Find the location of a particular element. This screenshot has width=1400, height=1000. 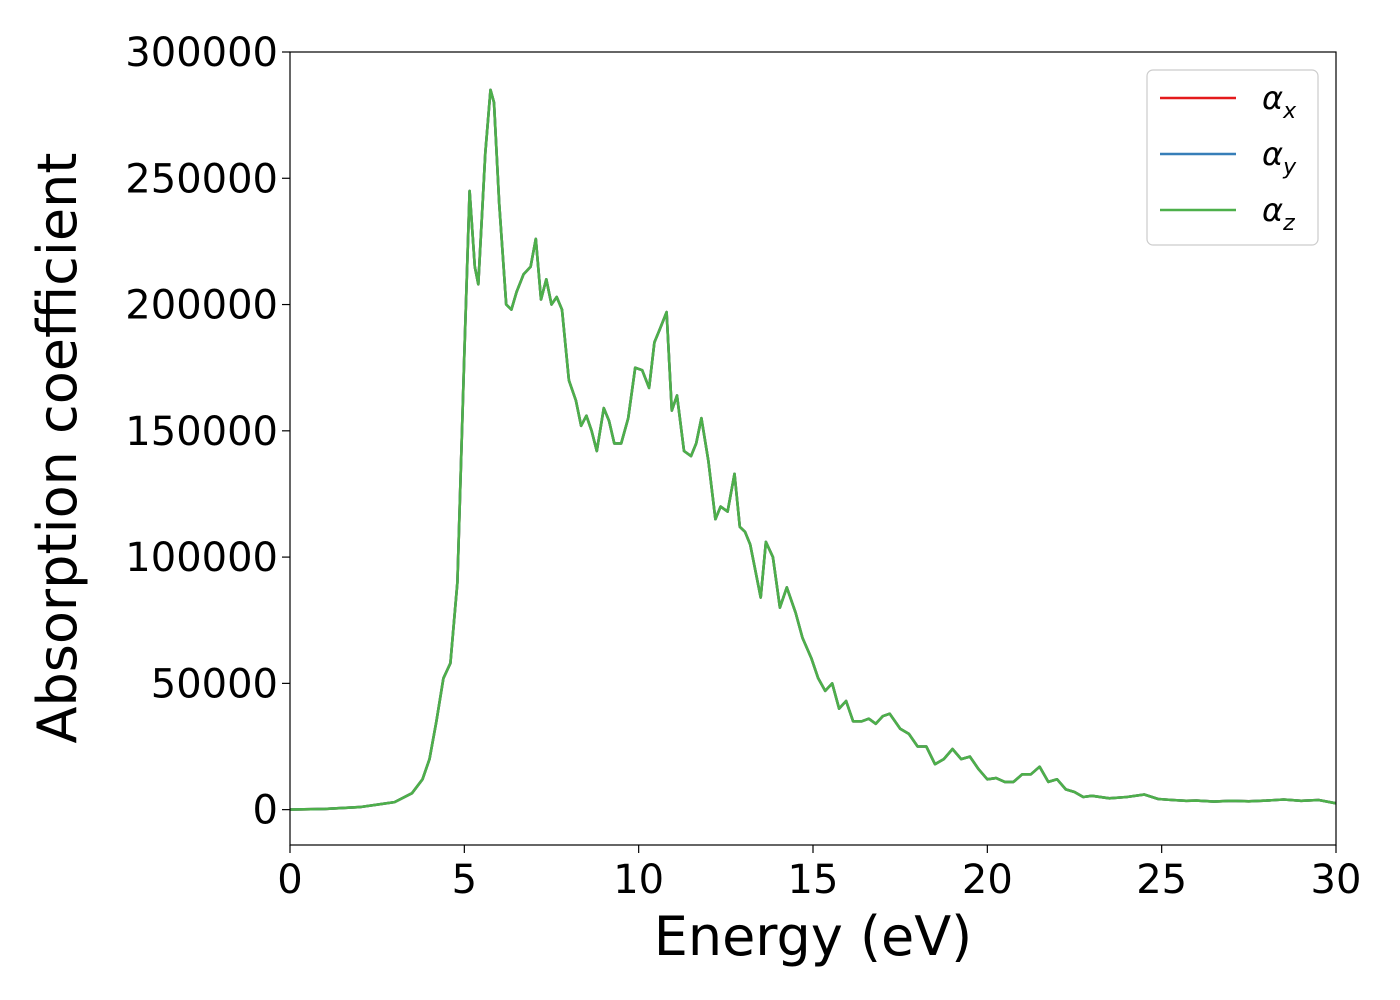

x-tick-label: 5 is located at coordinates (464, 880).